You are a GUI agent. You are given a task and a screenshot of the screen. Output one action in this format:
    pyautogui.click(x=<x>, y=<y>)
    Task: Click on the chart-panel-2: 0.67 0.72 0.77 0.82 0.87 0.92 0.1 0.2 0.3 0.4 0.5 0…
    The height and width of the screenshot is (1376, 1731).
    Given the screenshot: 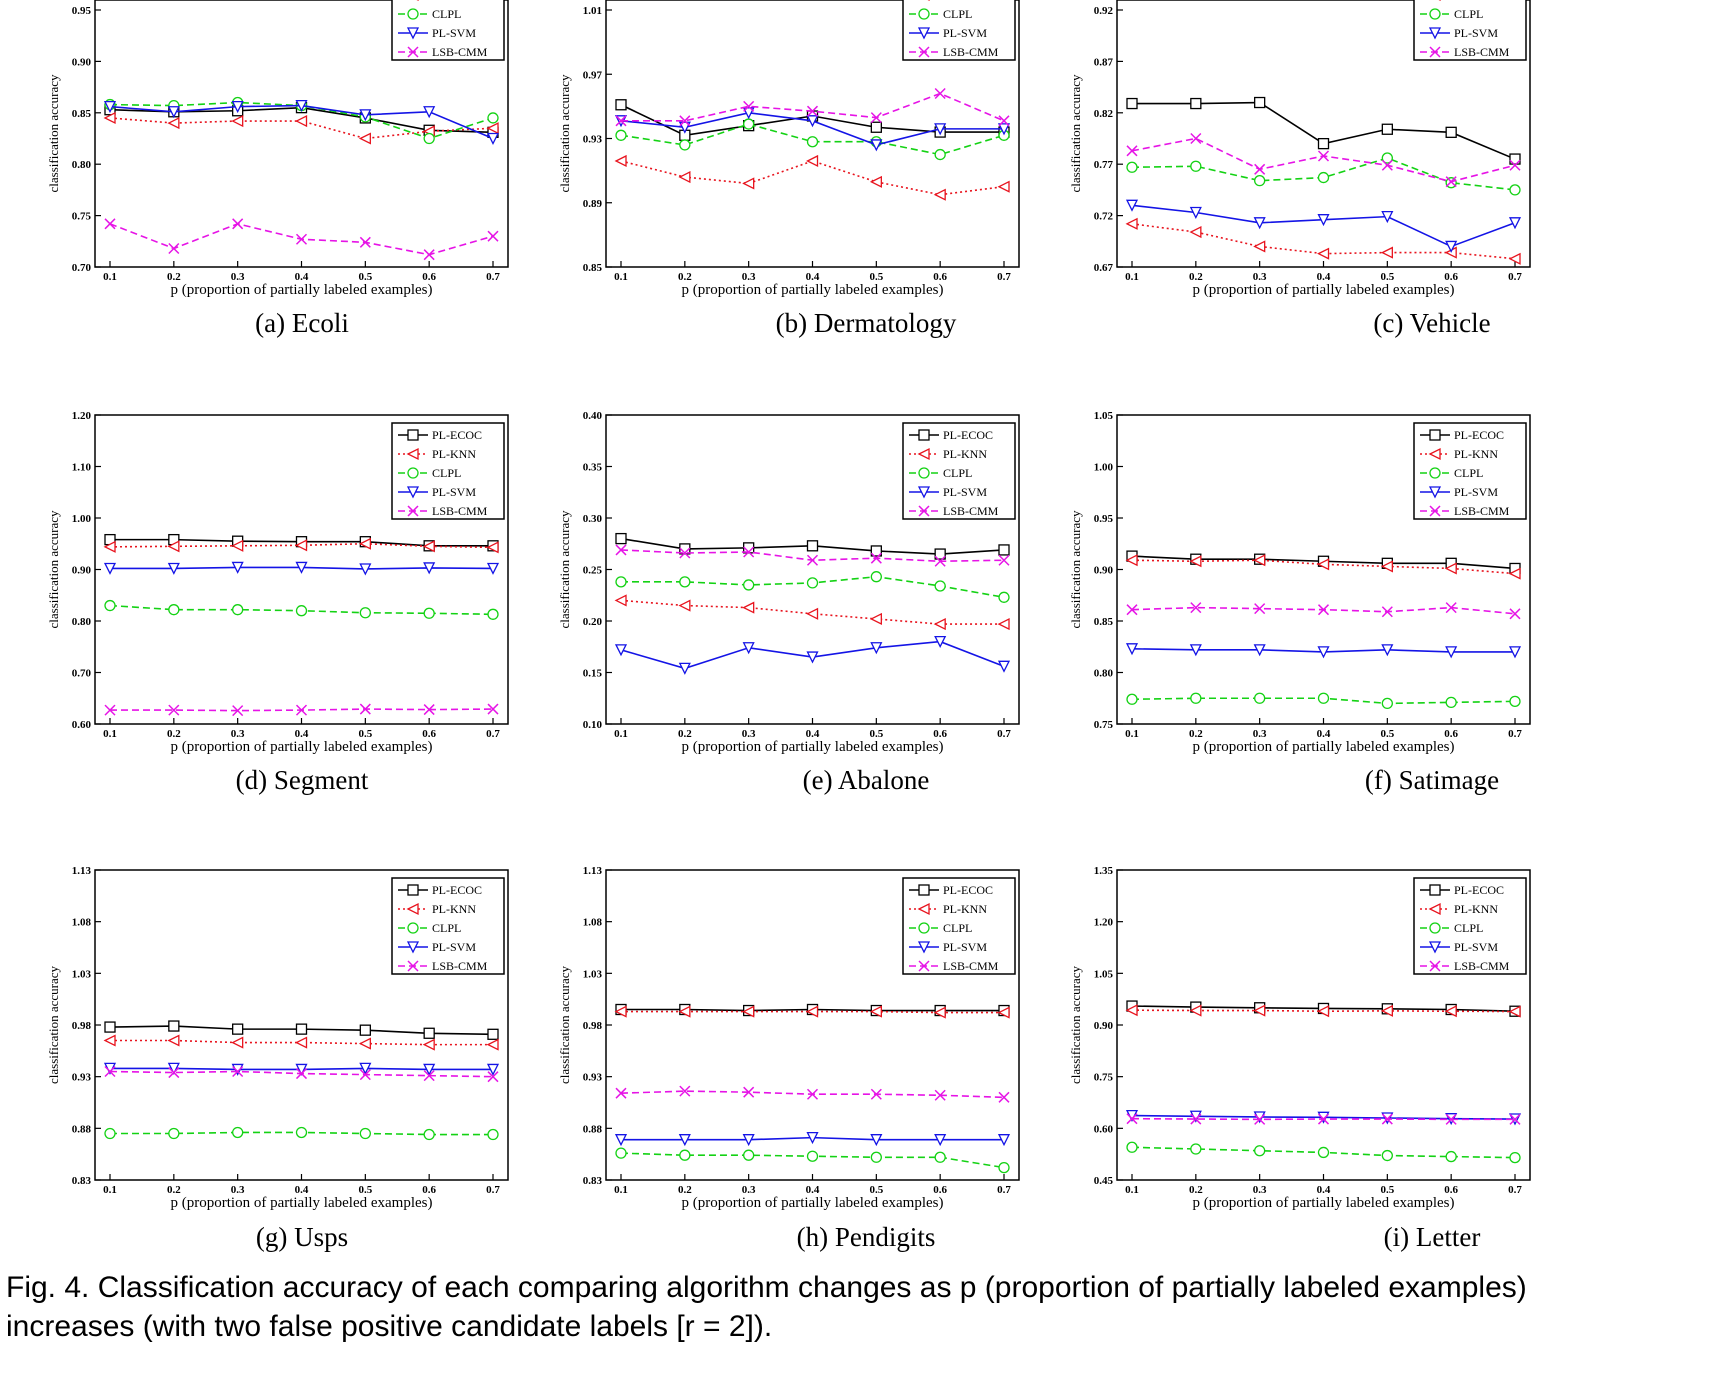 What is the action you would take?
    pyautogui.click(x=1299, y=149)
    